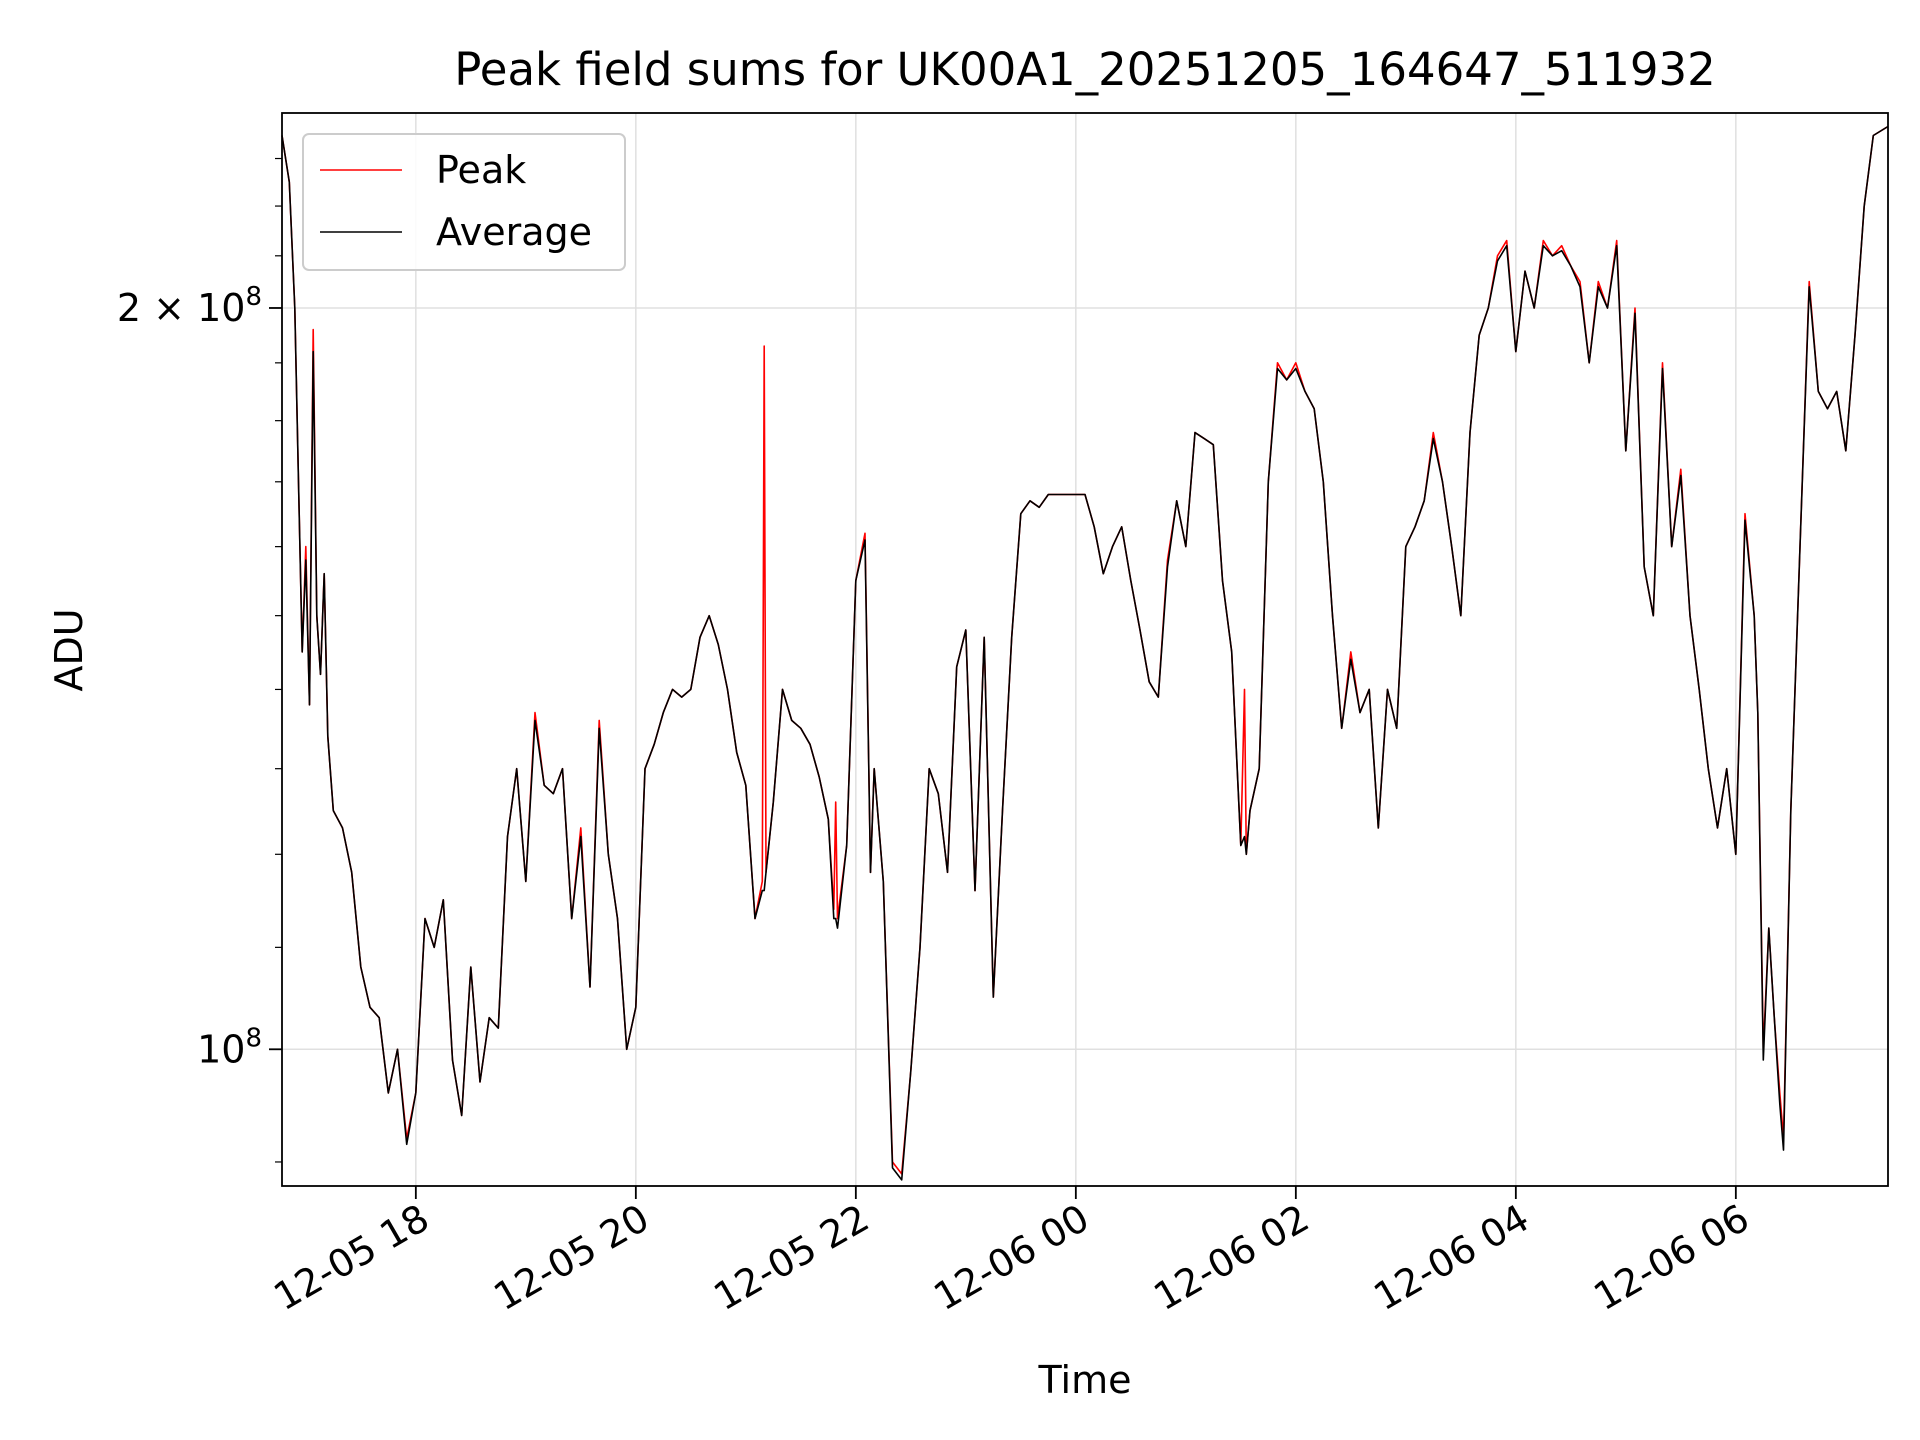  I want to click on y-axis: 108 2 × 108, so click(199, 660).